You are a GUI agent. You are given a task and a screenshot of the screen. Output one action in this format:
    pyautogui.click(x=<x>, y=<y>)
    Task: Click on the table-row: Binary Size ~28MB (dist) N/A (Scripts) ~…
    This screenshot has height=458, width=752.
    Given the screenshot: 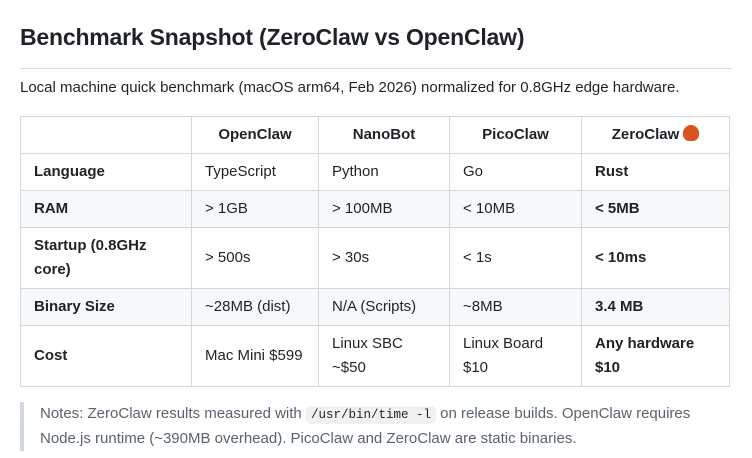 What is the action you would take?
    pyautogui.click(x=375, y=307)
    